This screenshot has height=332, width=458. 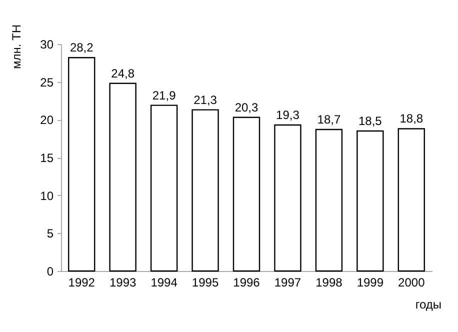 What do you see at coordinates (123, 73) in the screenshot?
I see `data-label: 24,8` at bounding box center [123, 73].